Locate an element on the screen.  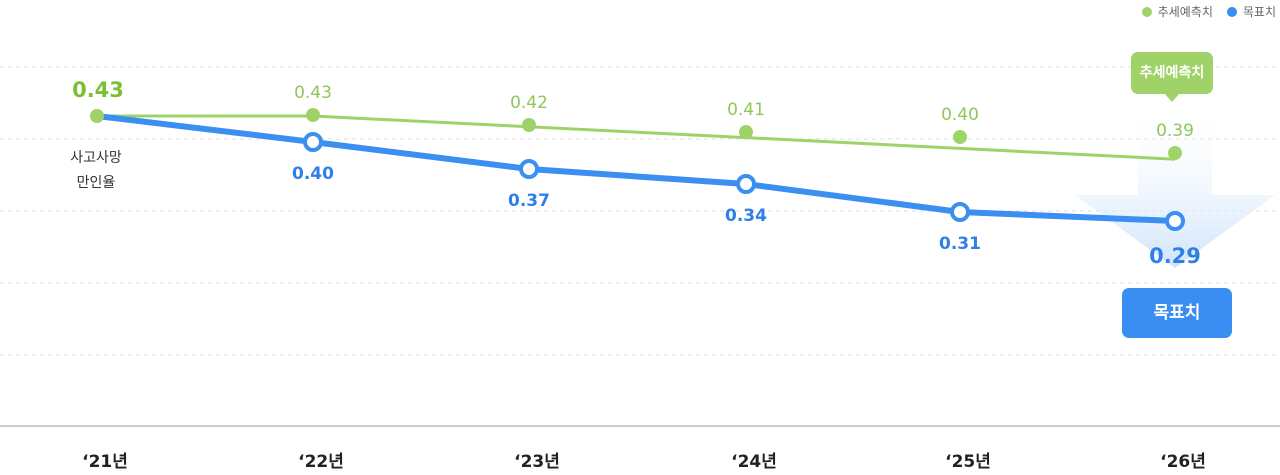
x-tick-label: ‘21년 is located at coordinates (105, 462).